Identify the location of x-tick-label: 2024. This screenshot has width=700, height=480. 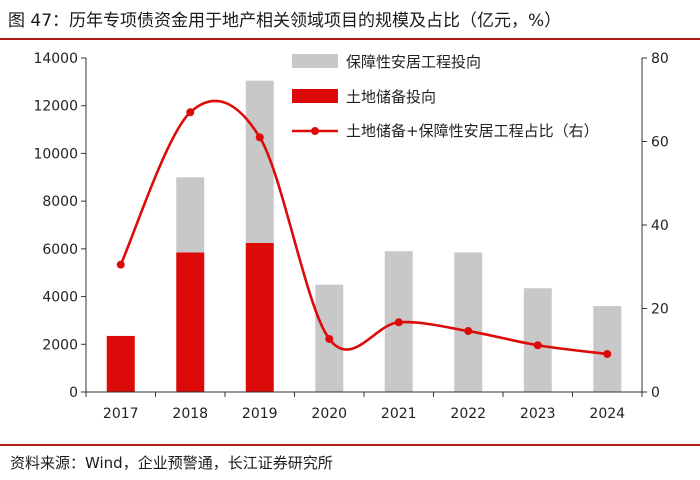
(607, 414).